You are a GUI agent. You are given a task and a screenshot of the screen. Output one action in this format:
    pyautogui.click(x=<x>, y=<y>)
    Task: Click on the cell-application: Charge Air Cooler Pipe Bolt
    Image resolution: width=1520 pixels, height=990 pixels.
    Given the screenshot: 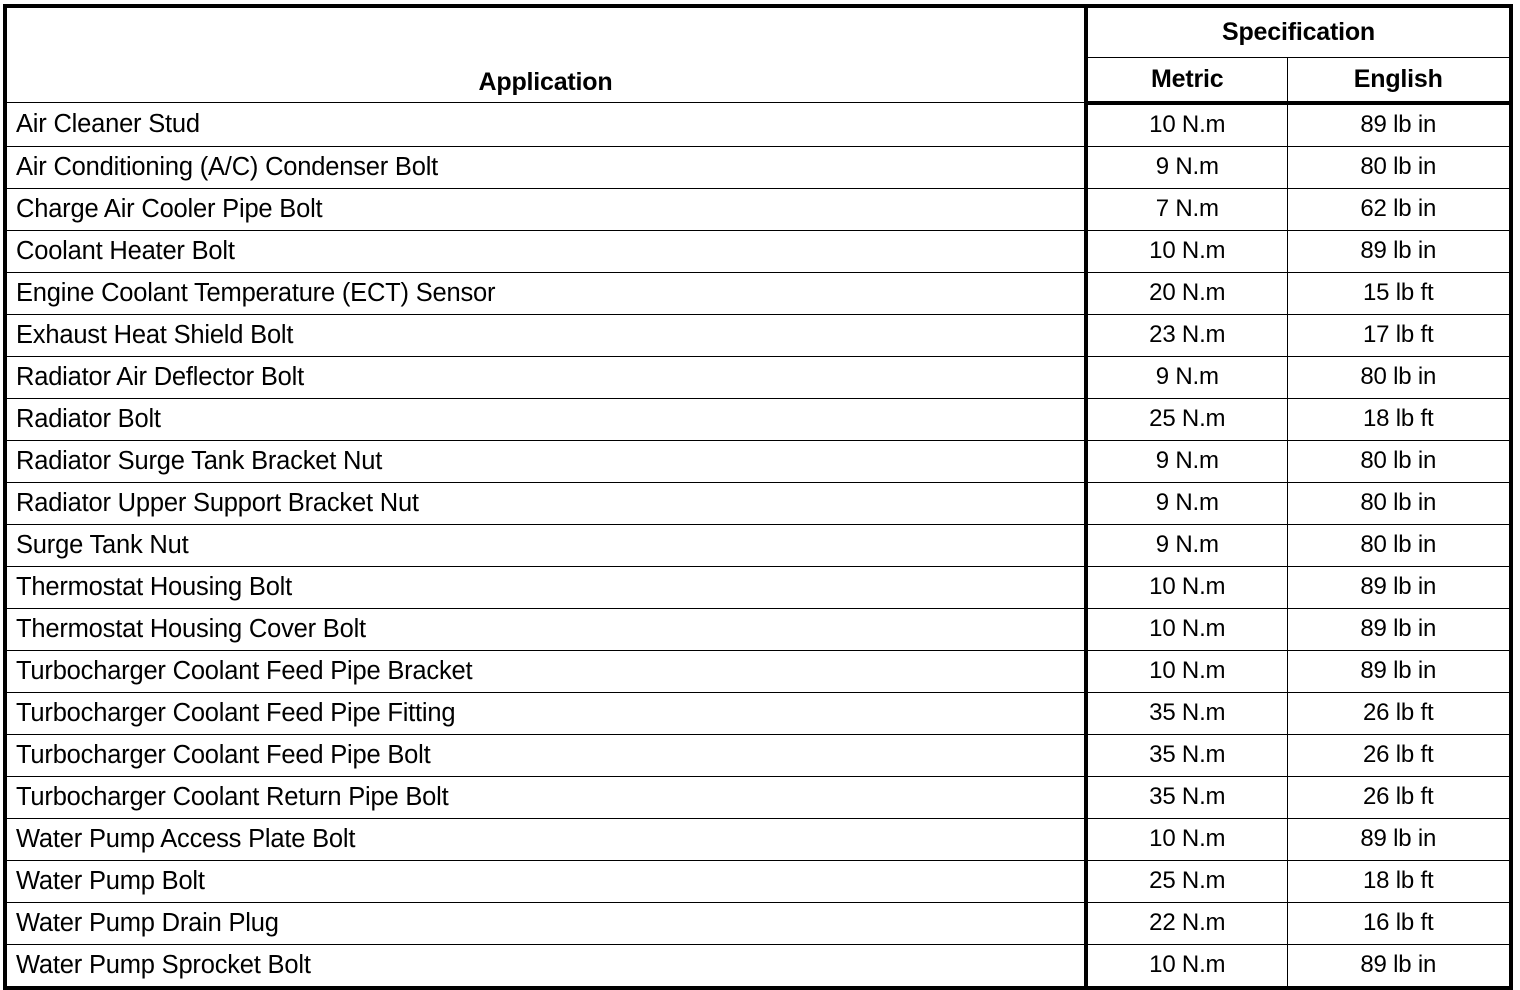 What is the action you would take?
    pyautogui.click(x=545, y=209)
    